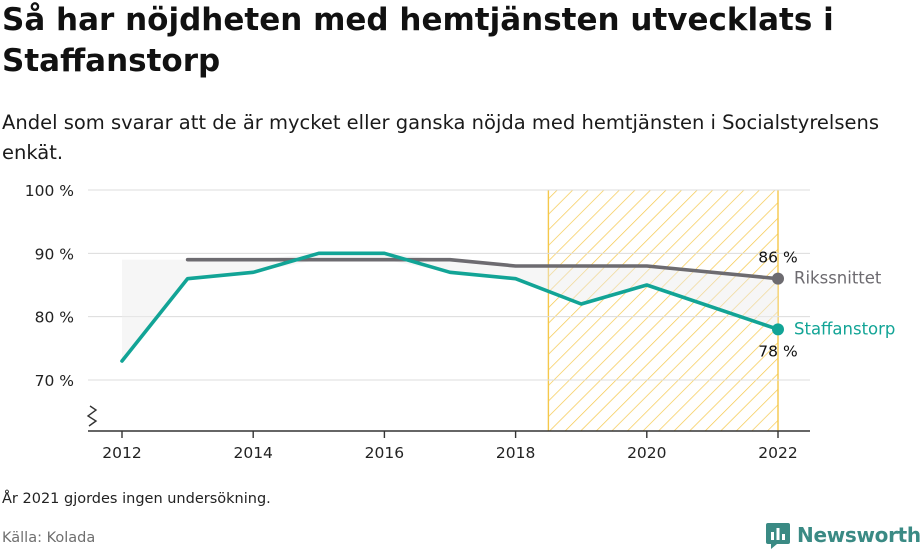  I want to click on staffanstorp-series-label: Staffanstorp, so click(844, 328).